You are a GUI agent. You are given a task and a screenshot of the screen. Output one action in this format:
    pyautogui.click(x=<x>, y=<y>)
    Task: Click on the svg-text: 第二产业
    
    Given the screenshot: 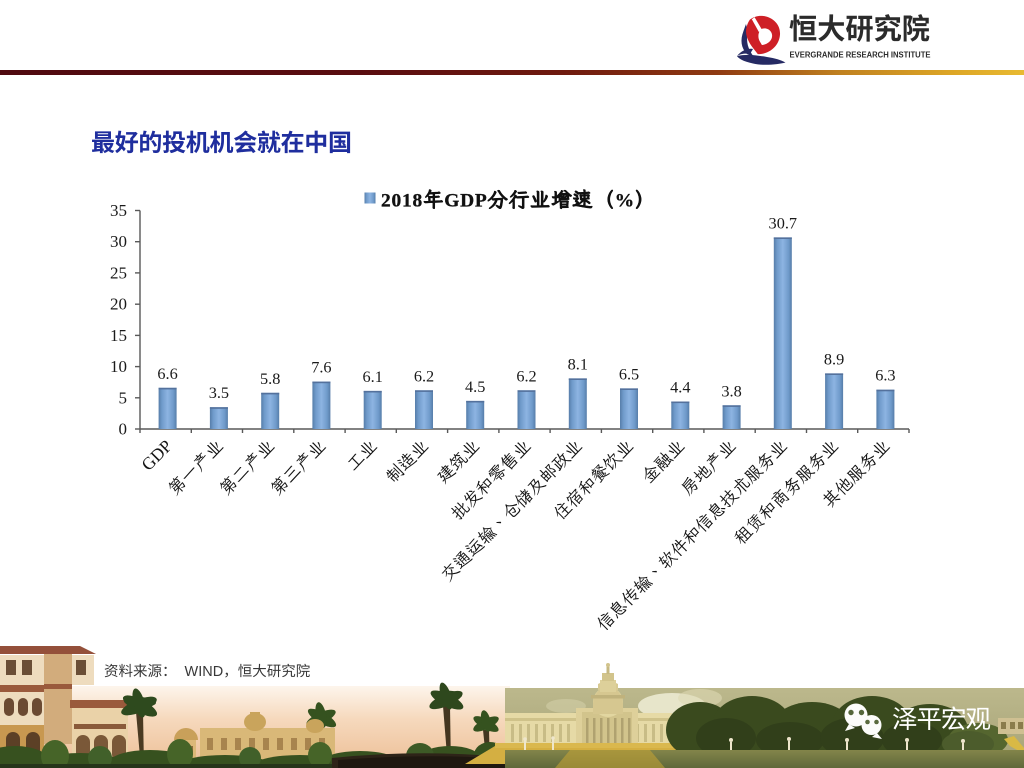 What is the action you would take?
    pyautogui.click(x=246, y=466)
    